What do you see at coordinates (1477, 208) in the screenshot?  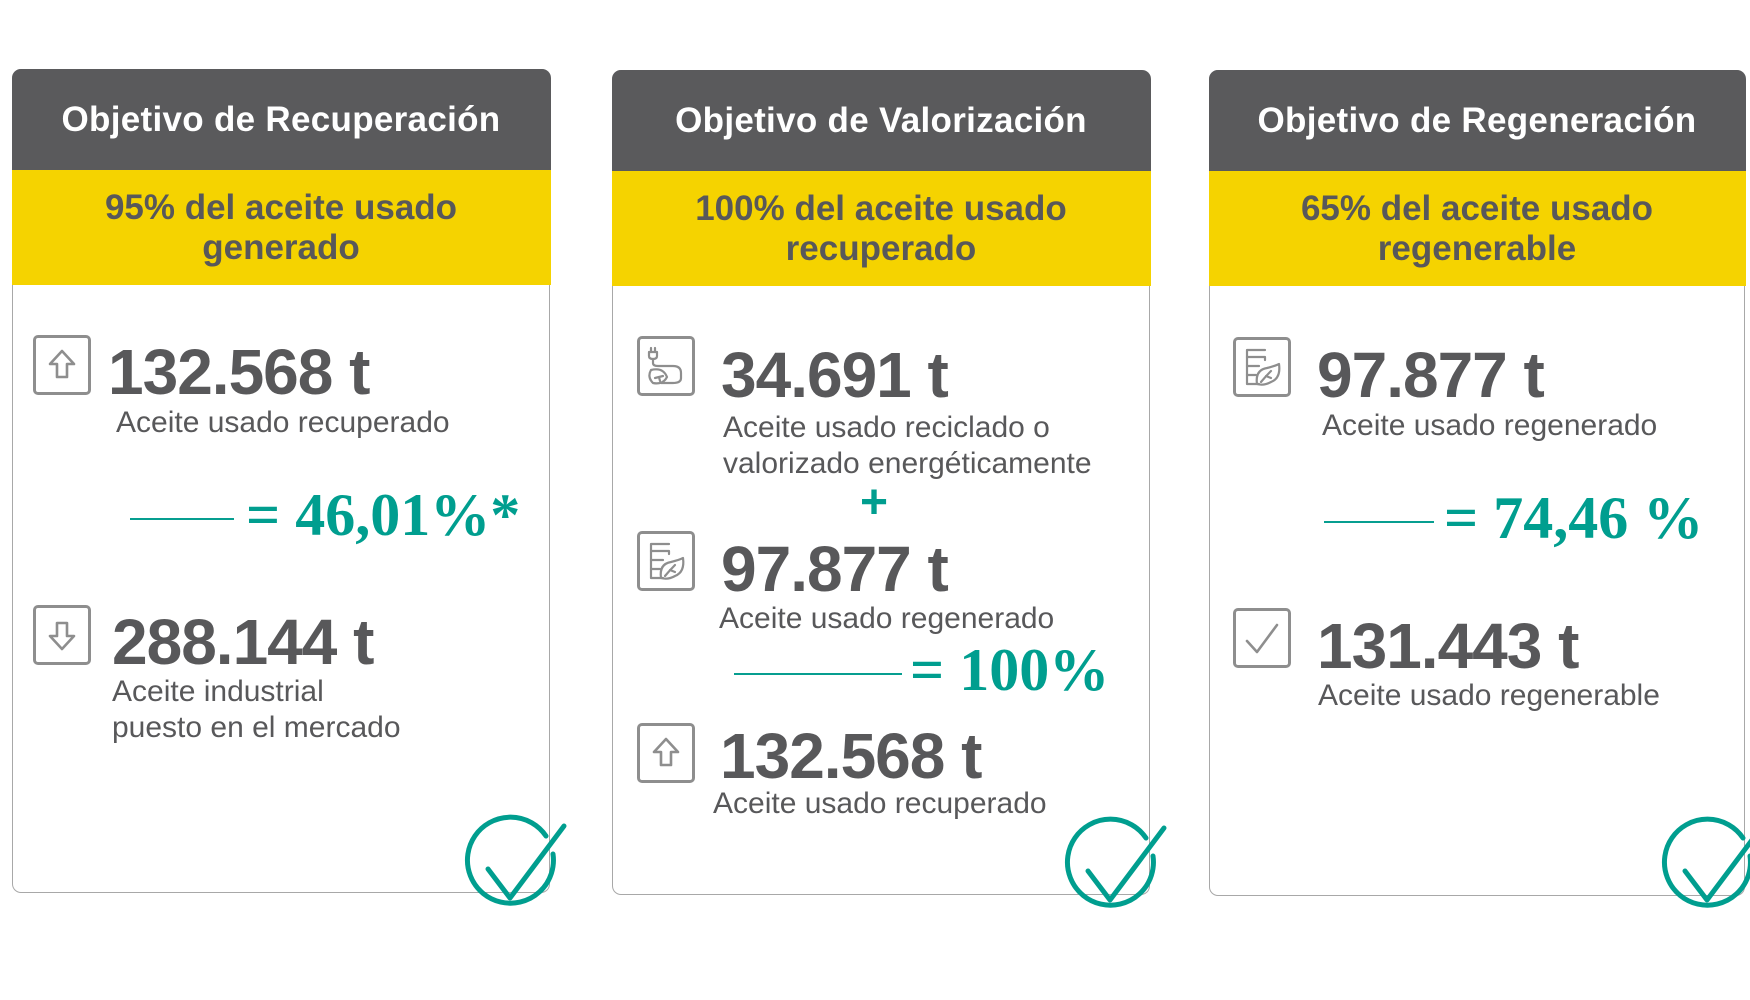 I see `goal-line-1: 65% del aceite usado` at bounding box center [1477, 208].